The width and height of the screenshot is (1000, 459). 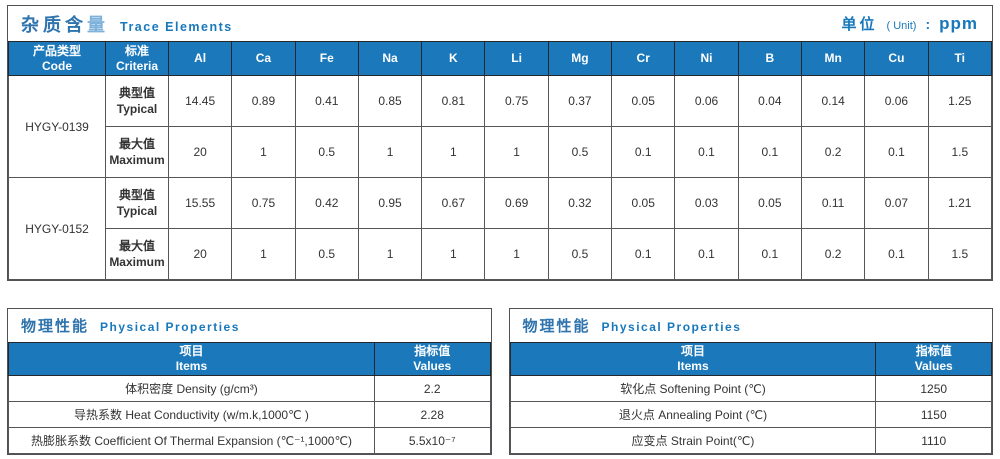 I want to click on value-cell: 1.5, so click(x=960, y=254).